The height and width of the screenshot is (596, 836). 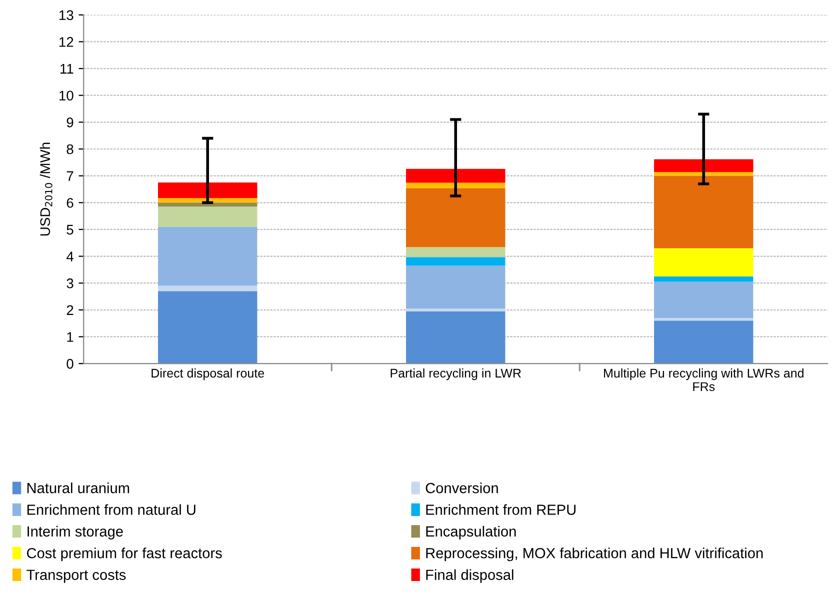 I want to click on legend-label: Reprocessing, MOX fabrication and HLW vitrification, so click(x=594, y=555).